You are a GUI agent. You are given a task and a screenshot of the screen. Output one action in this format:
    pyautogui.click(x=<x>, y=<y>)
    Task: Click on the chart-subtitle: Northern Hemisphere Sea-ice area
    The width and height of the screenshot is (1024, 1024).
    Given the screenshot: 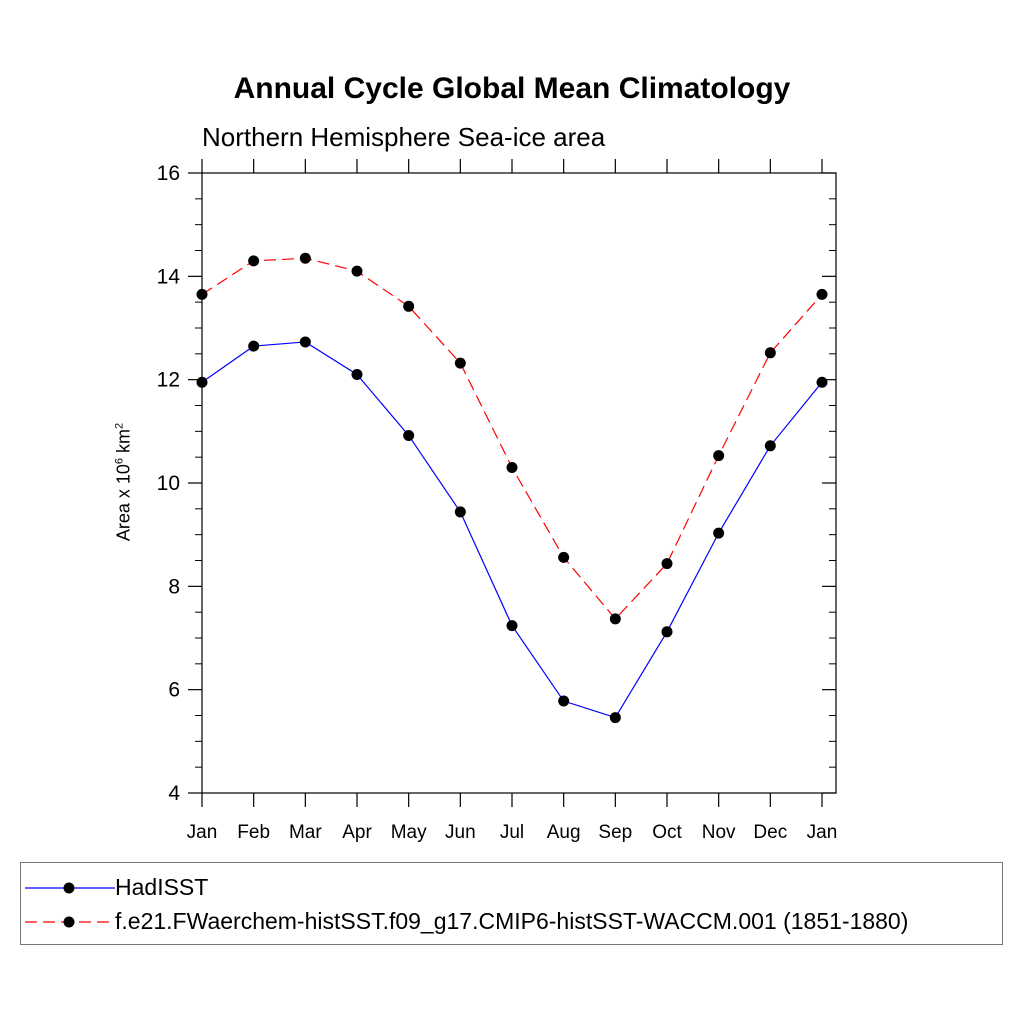 What is the action you would take?
    pyautogui.click(x=404, y=137)
    